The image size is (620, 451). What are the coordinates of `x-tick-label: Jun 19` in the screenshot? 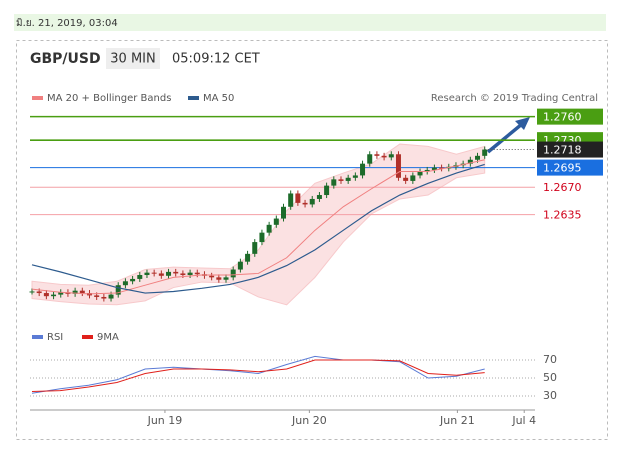 It's located at (165, 420).